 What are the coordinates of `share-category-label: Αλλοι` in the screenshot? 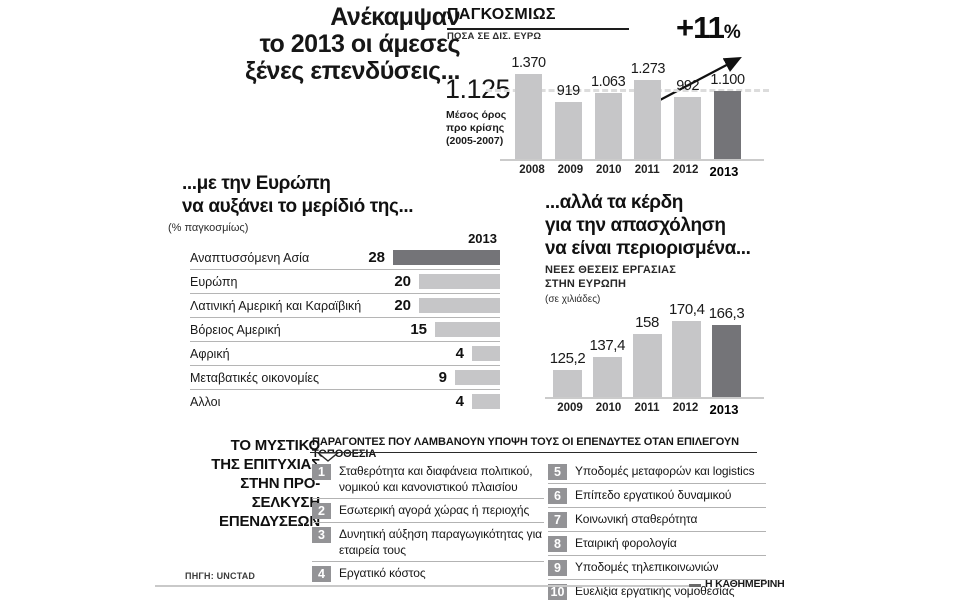 It's located at (205, 401).